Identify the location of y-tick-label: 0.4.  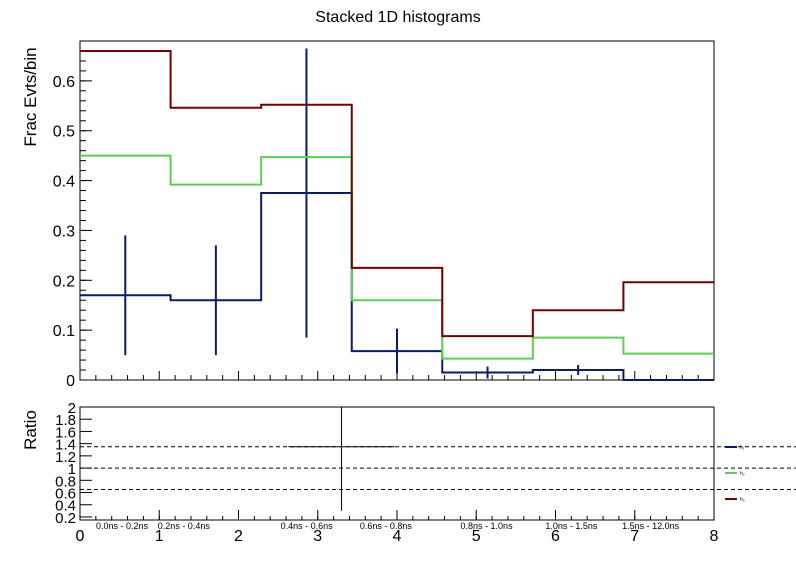
(64, 182).